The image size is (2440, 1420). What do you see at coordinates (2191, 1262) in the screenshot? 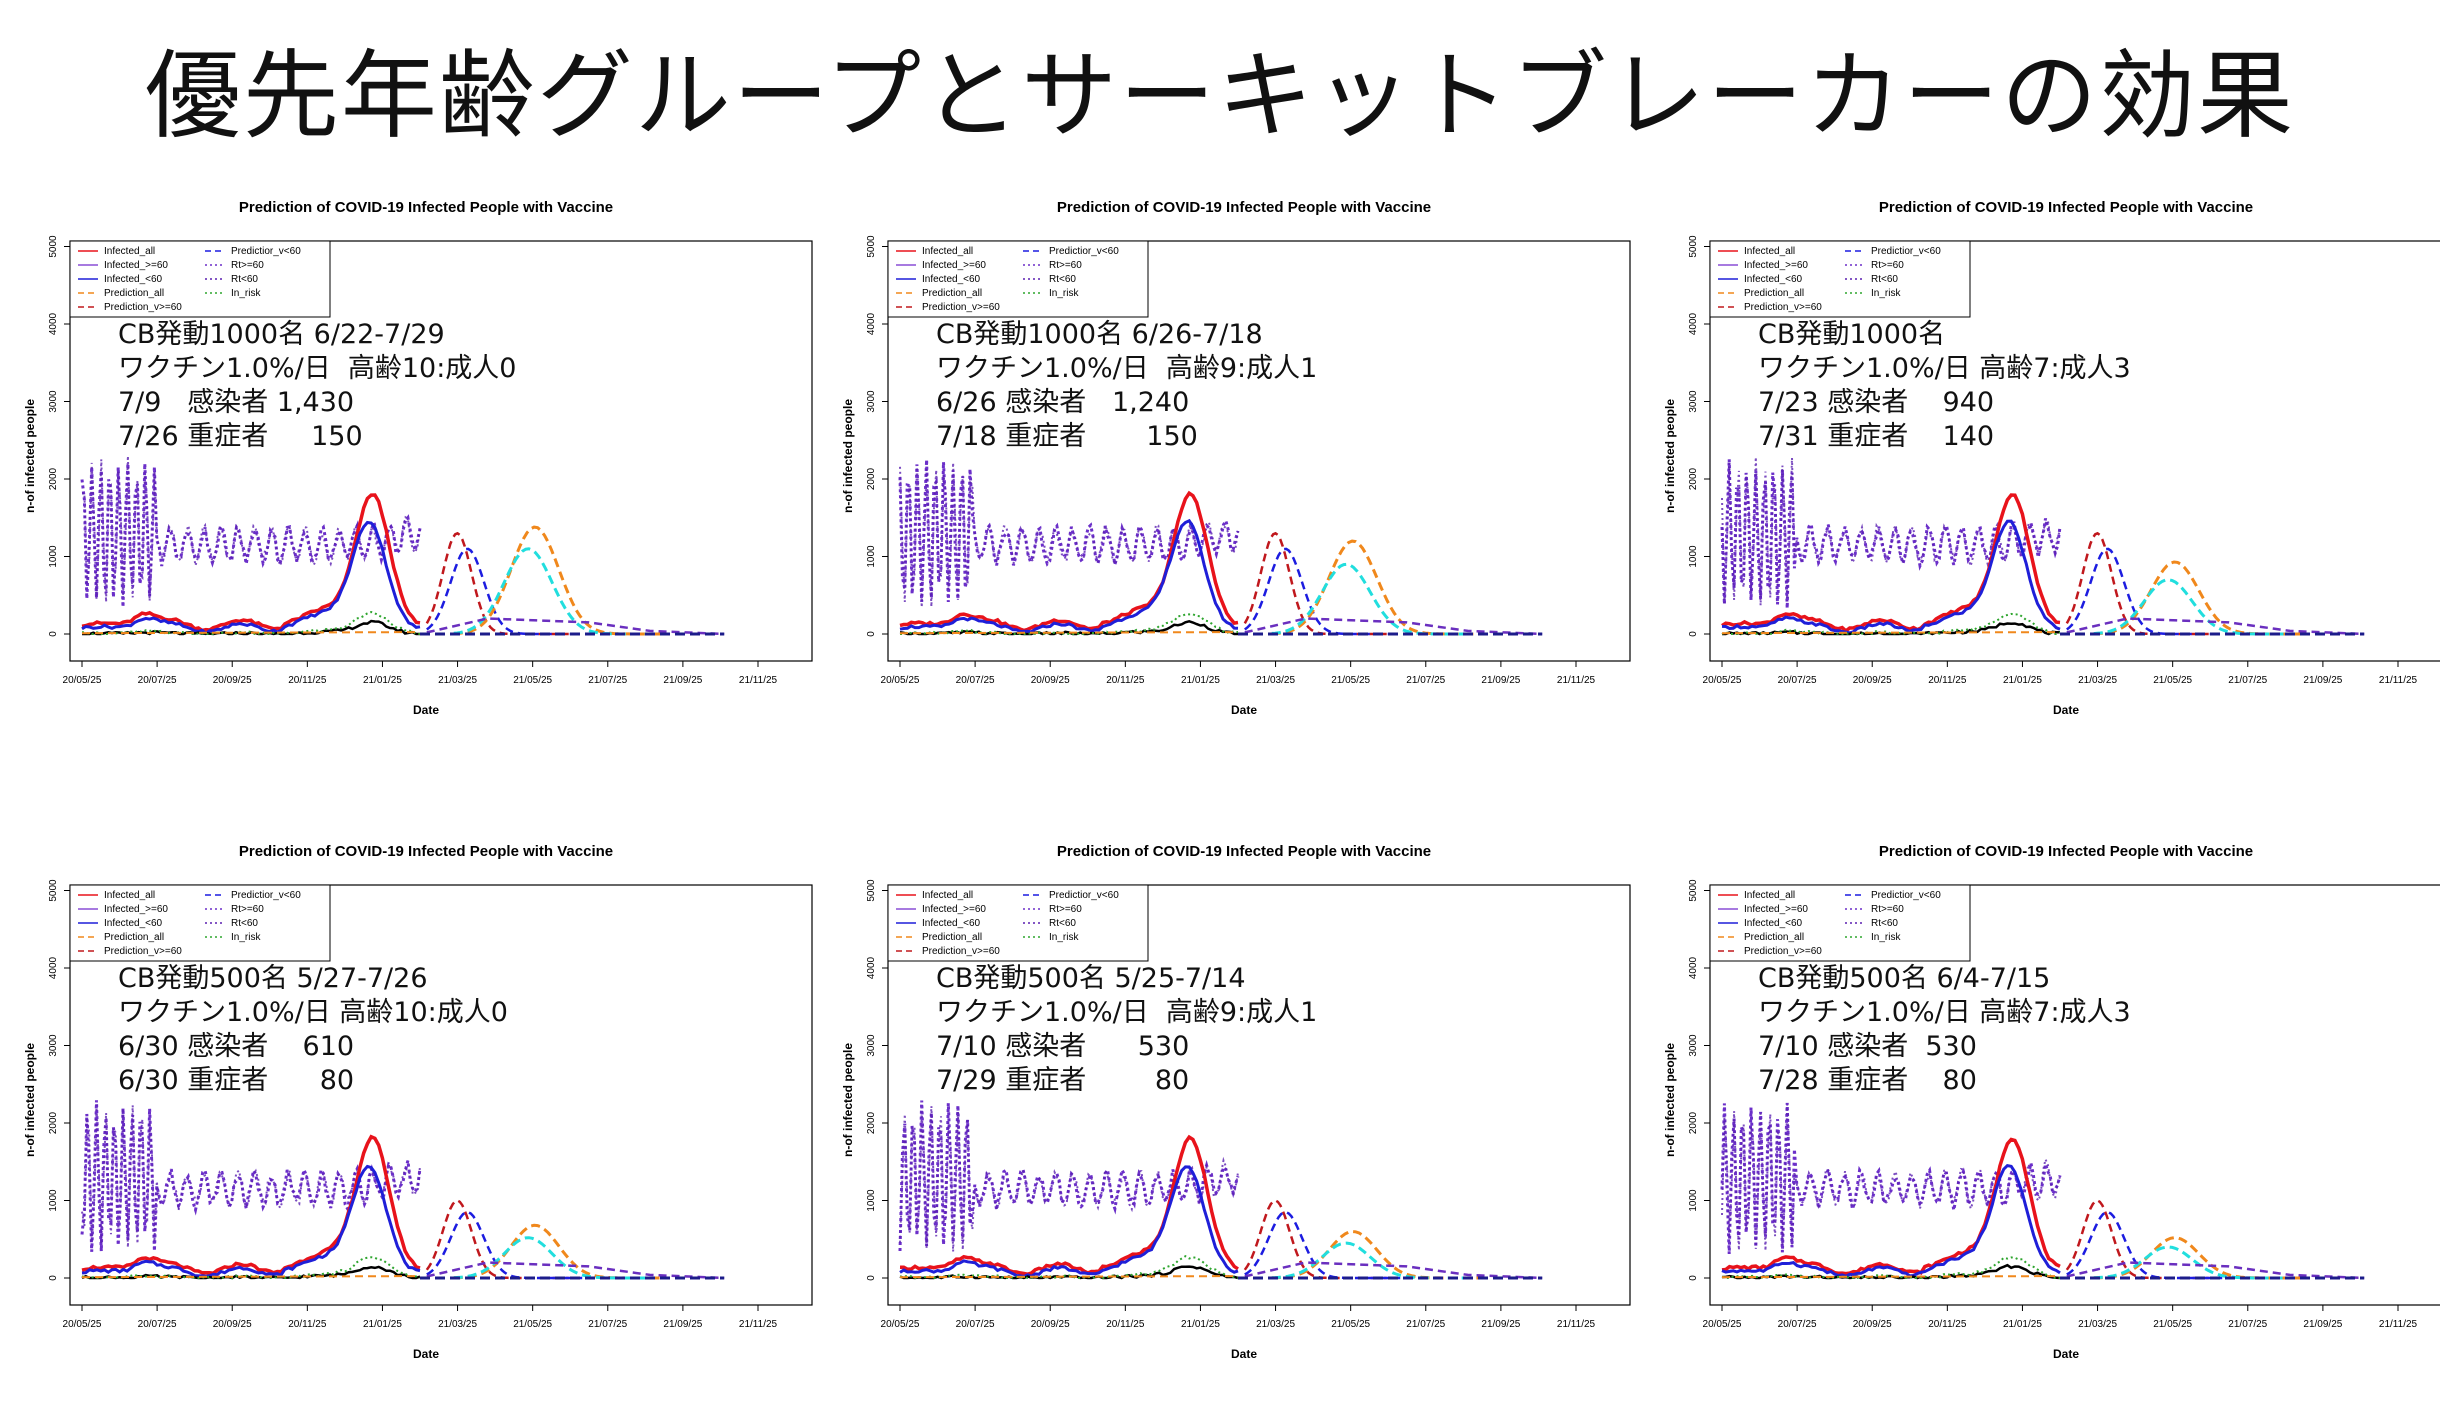
I see `series-prediction-cyan` at bounding box center [2191, 1262].